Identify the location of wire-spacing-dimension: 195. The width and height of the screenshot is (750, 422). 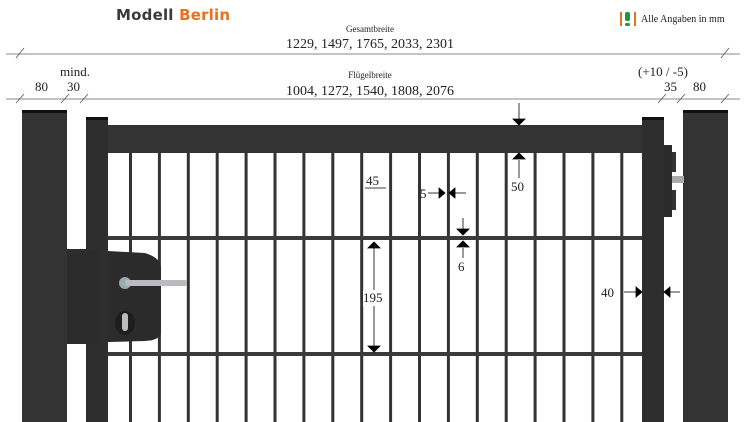
(373, 298).